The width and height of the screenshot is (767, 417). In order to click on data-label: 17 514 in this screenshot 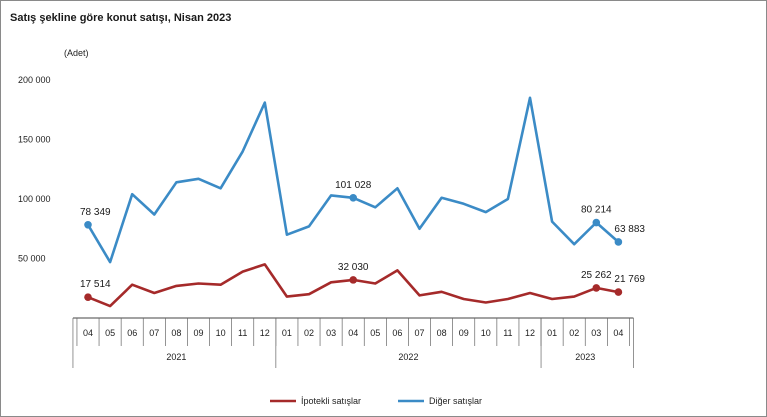, I will do `click(95, 284)`.